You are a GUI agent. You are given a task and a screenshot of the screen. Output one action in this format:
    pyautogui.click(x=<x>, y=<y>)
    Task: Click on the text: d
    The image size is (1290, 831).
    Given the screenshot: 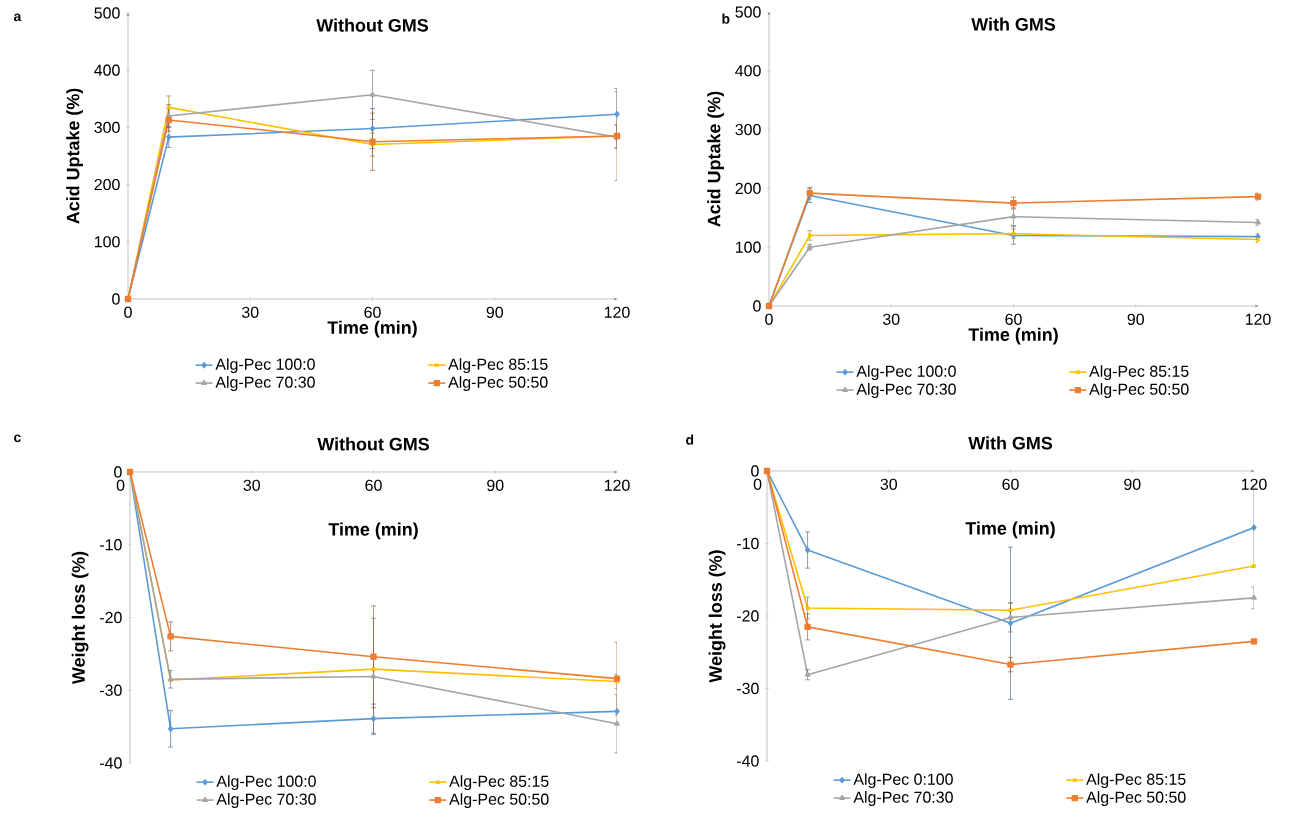 What is the action you would take?
    pyautogui.click(x=690, y=439)
    